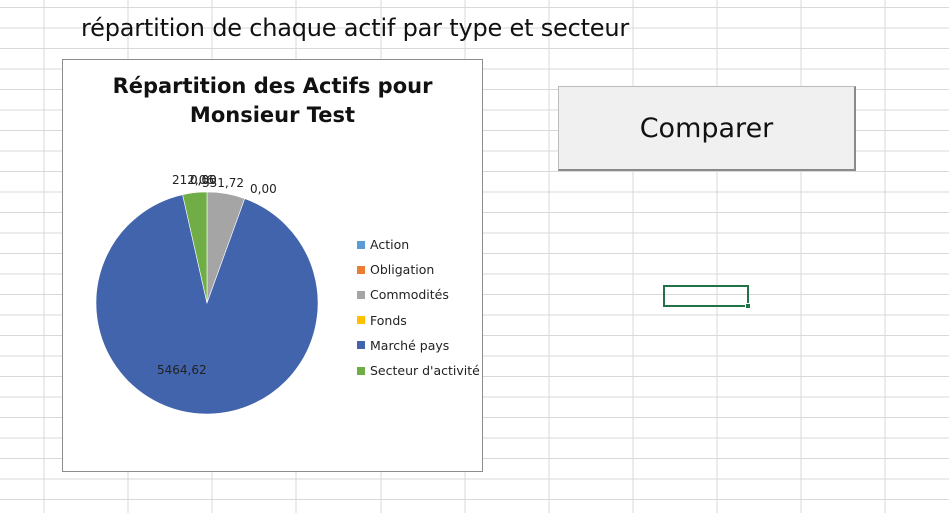  I want to click on legend-label: Fonds, so click(388, 320).